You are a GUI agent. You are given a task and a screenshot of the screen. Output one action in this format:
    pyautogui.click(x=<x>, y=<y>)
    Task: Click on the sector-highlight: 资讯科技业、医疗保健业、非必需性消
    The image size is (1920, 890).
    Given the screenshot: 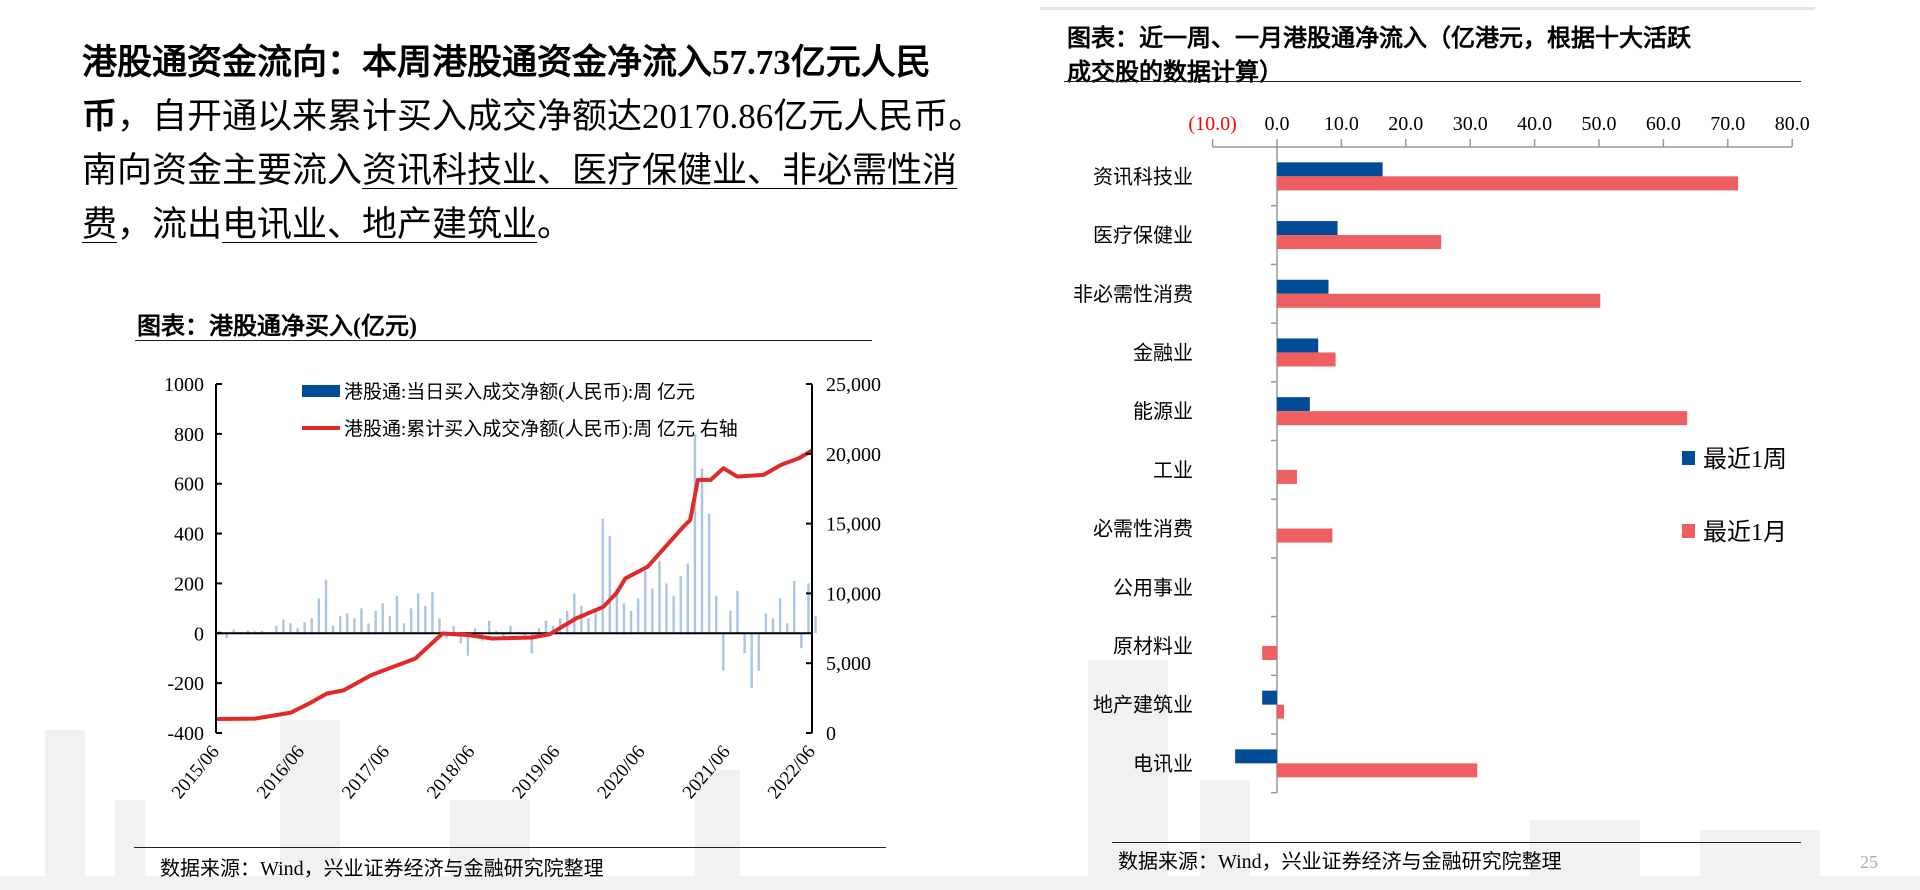 What is the action you would take?
    pyautogui.click(x=660, y=170)
    